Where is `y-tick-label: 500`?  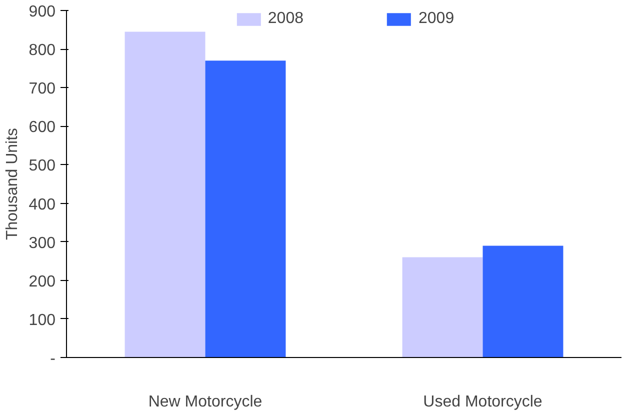 y-tick-label: 500 is located at coordinates (42, 166).